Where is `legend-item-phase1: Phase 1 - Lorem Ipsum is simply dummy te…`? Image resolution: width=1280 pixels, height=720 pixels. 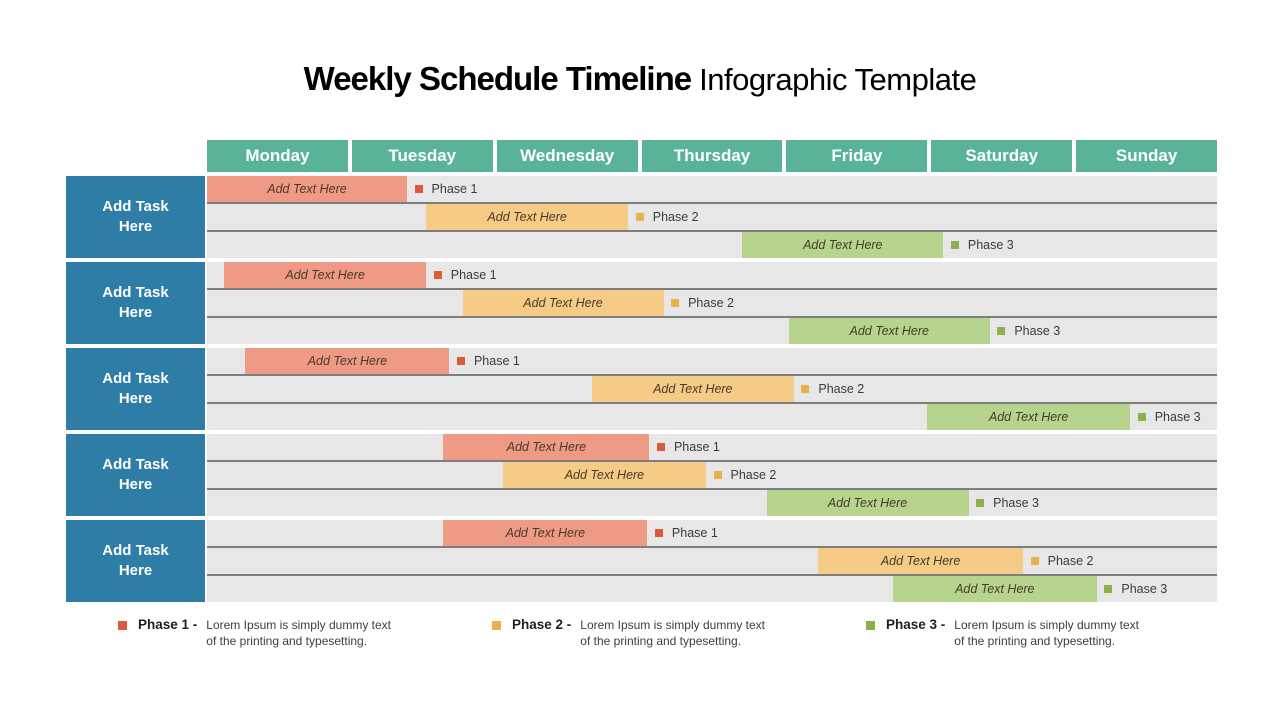 legend-item-phase1: Phase 1 - Lorem Ipsum is simply dummy te… is located at coordinates (254, 633).